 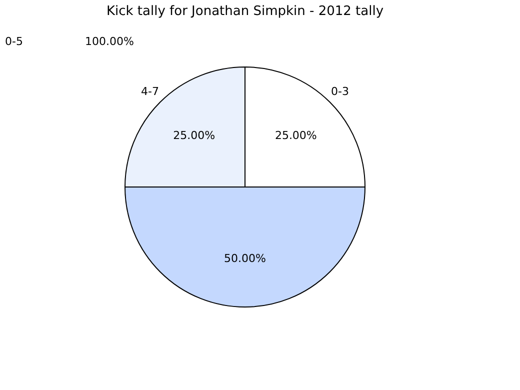 What do you see at coordinates (245, 11) in the screenshot?
I see `chart-title: Kick tally for Jonathan Simpkin - 2012 tally` at bounding box center [245, 11].